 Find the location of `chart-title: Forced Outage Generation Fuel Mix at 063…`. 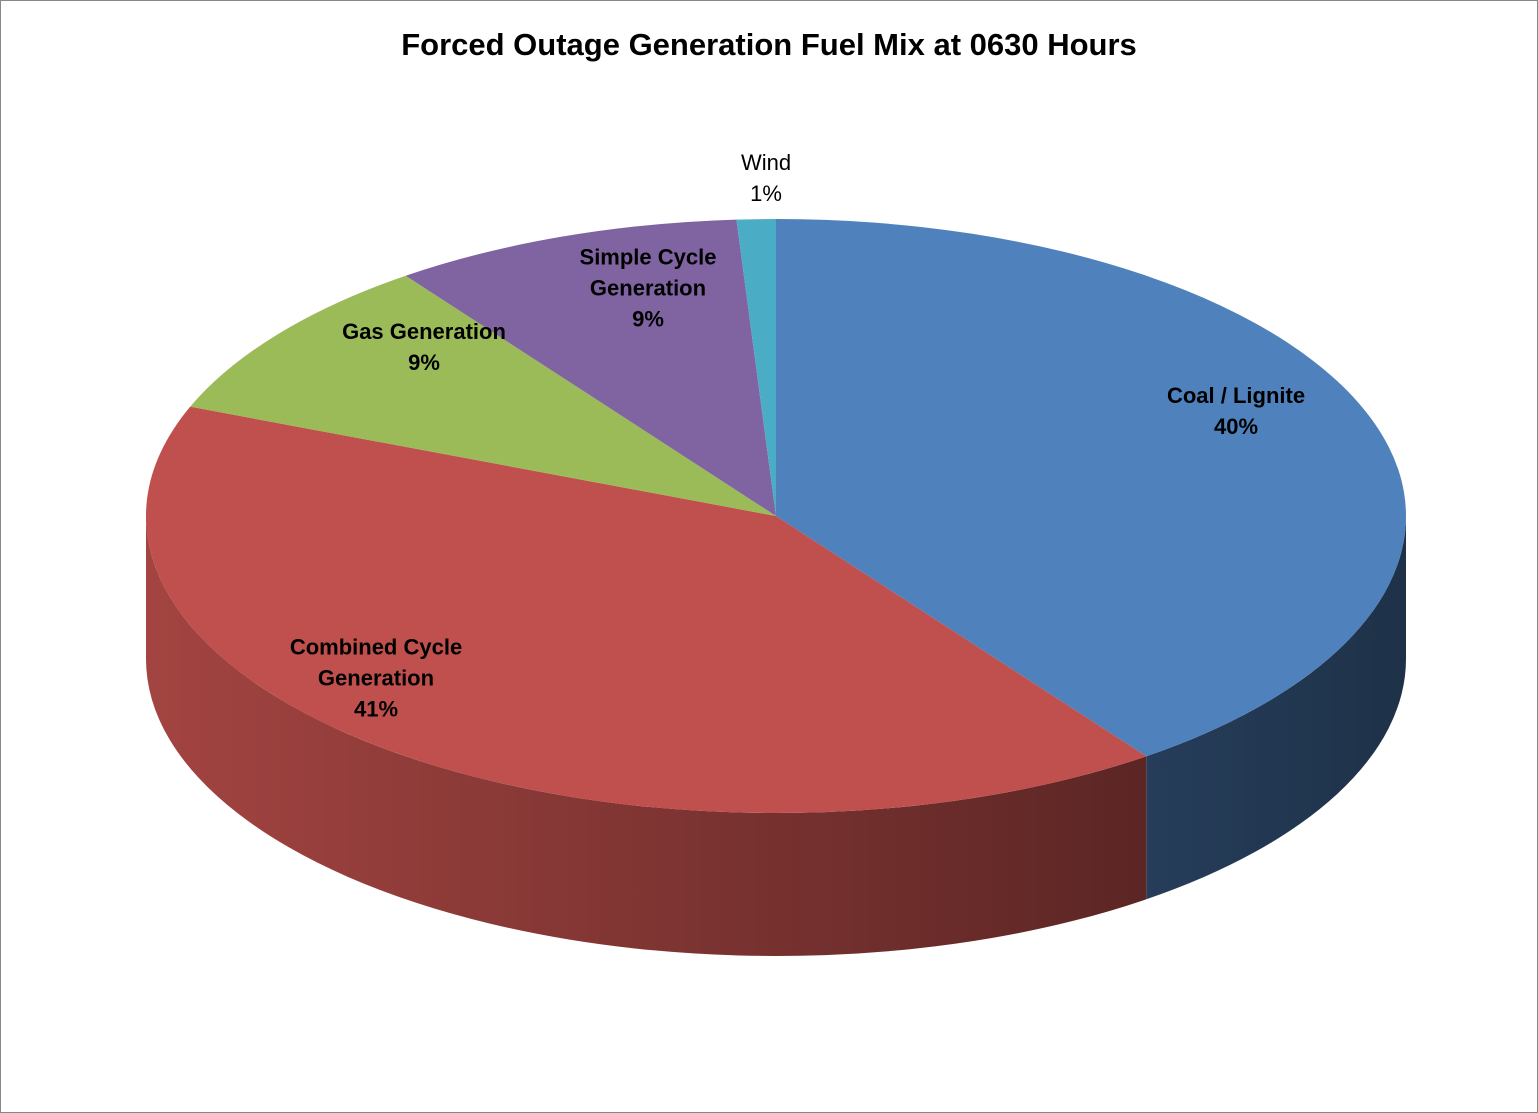

chart-title: Forced Outage Generation Fuel Mix at 063… is located at coordinates (769, 44).